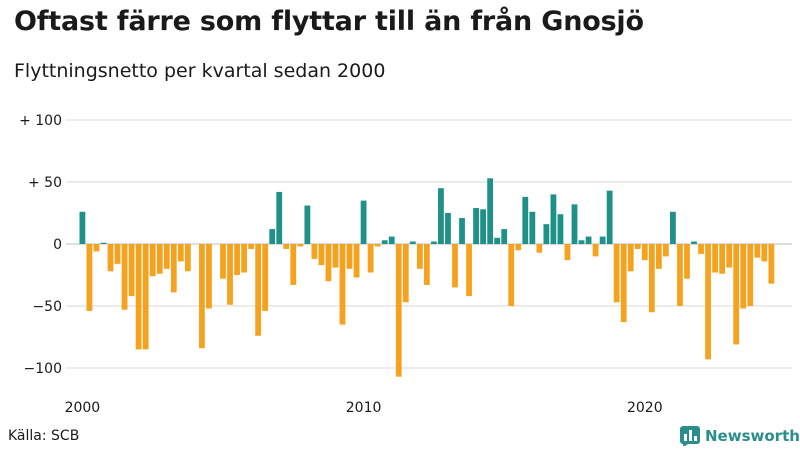 The width and height of the screenshot is (800, 450). I want to click on brand-logo: Newsworthy, so click(740, 436).